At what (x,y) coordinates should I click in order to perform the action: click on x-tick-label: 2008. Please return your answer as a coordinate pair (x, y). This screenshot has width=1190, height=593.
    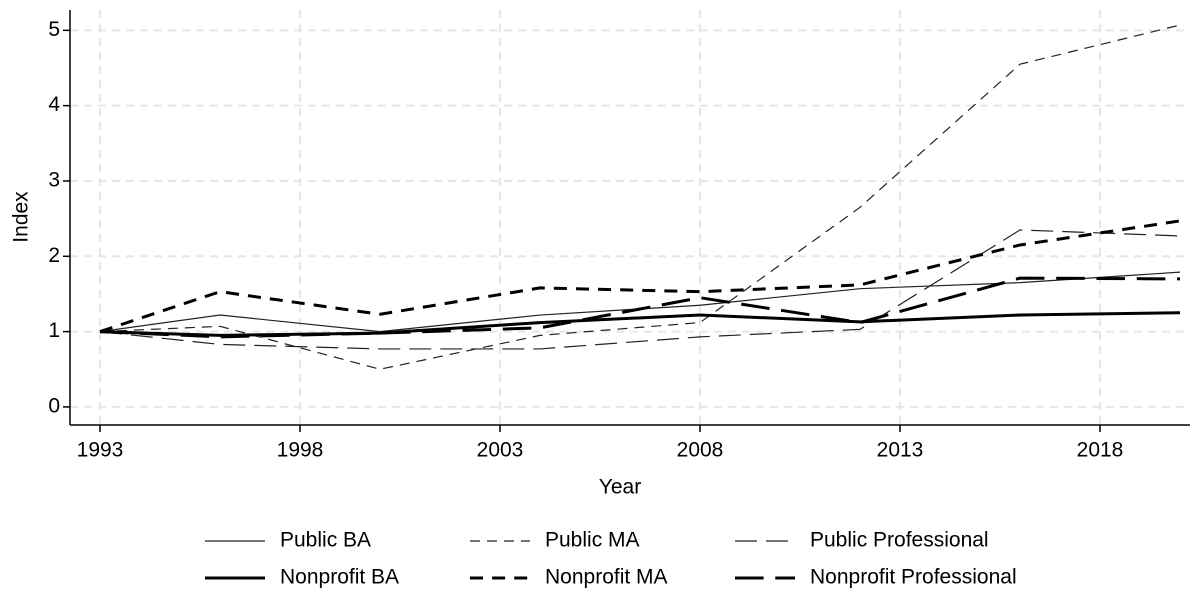
    Looking at the image, I should click on (700, 450).